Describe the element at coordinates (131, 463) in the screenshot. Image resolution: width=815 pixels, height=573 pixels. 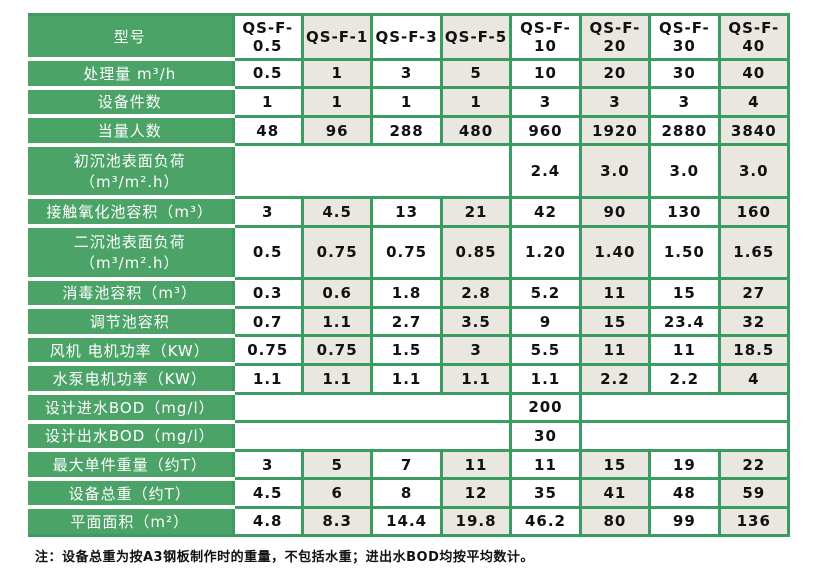
I see `row-label: 最大单件重量（约T）` at that location.